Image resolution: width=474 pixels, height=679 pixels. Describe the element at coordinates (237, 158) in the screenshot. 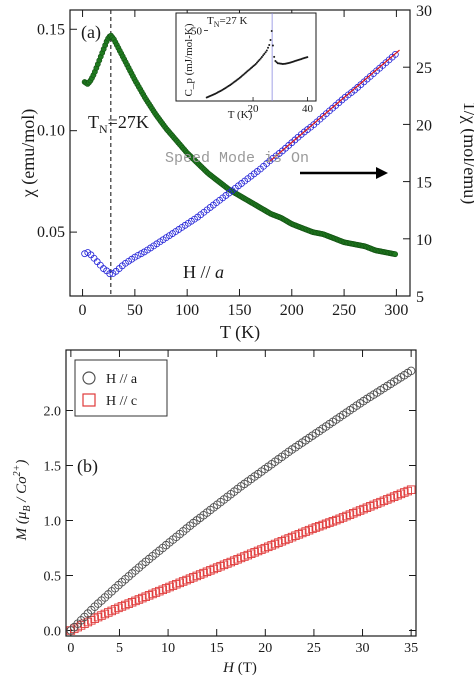

I see `watermark: Speed Mode is On` at that location.